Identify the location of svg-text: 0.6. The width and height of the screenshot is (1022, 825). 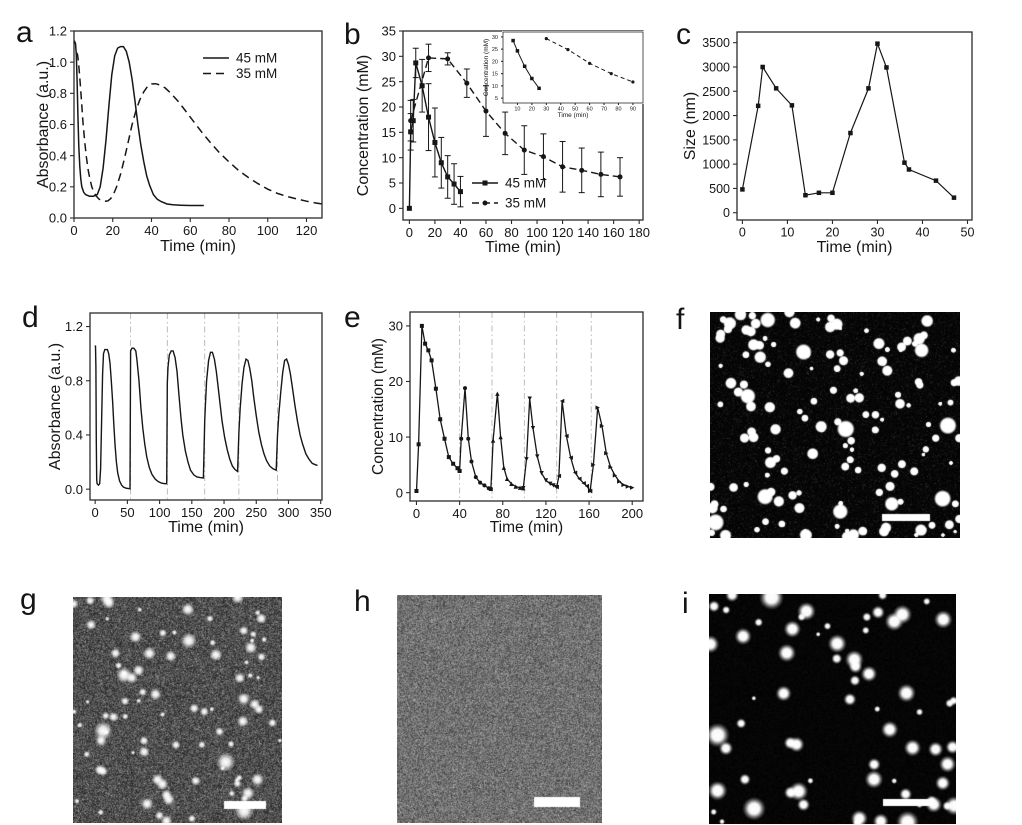
(58, 124).